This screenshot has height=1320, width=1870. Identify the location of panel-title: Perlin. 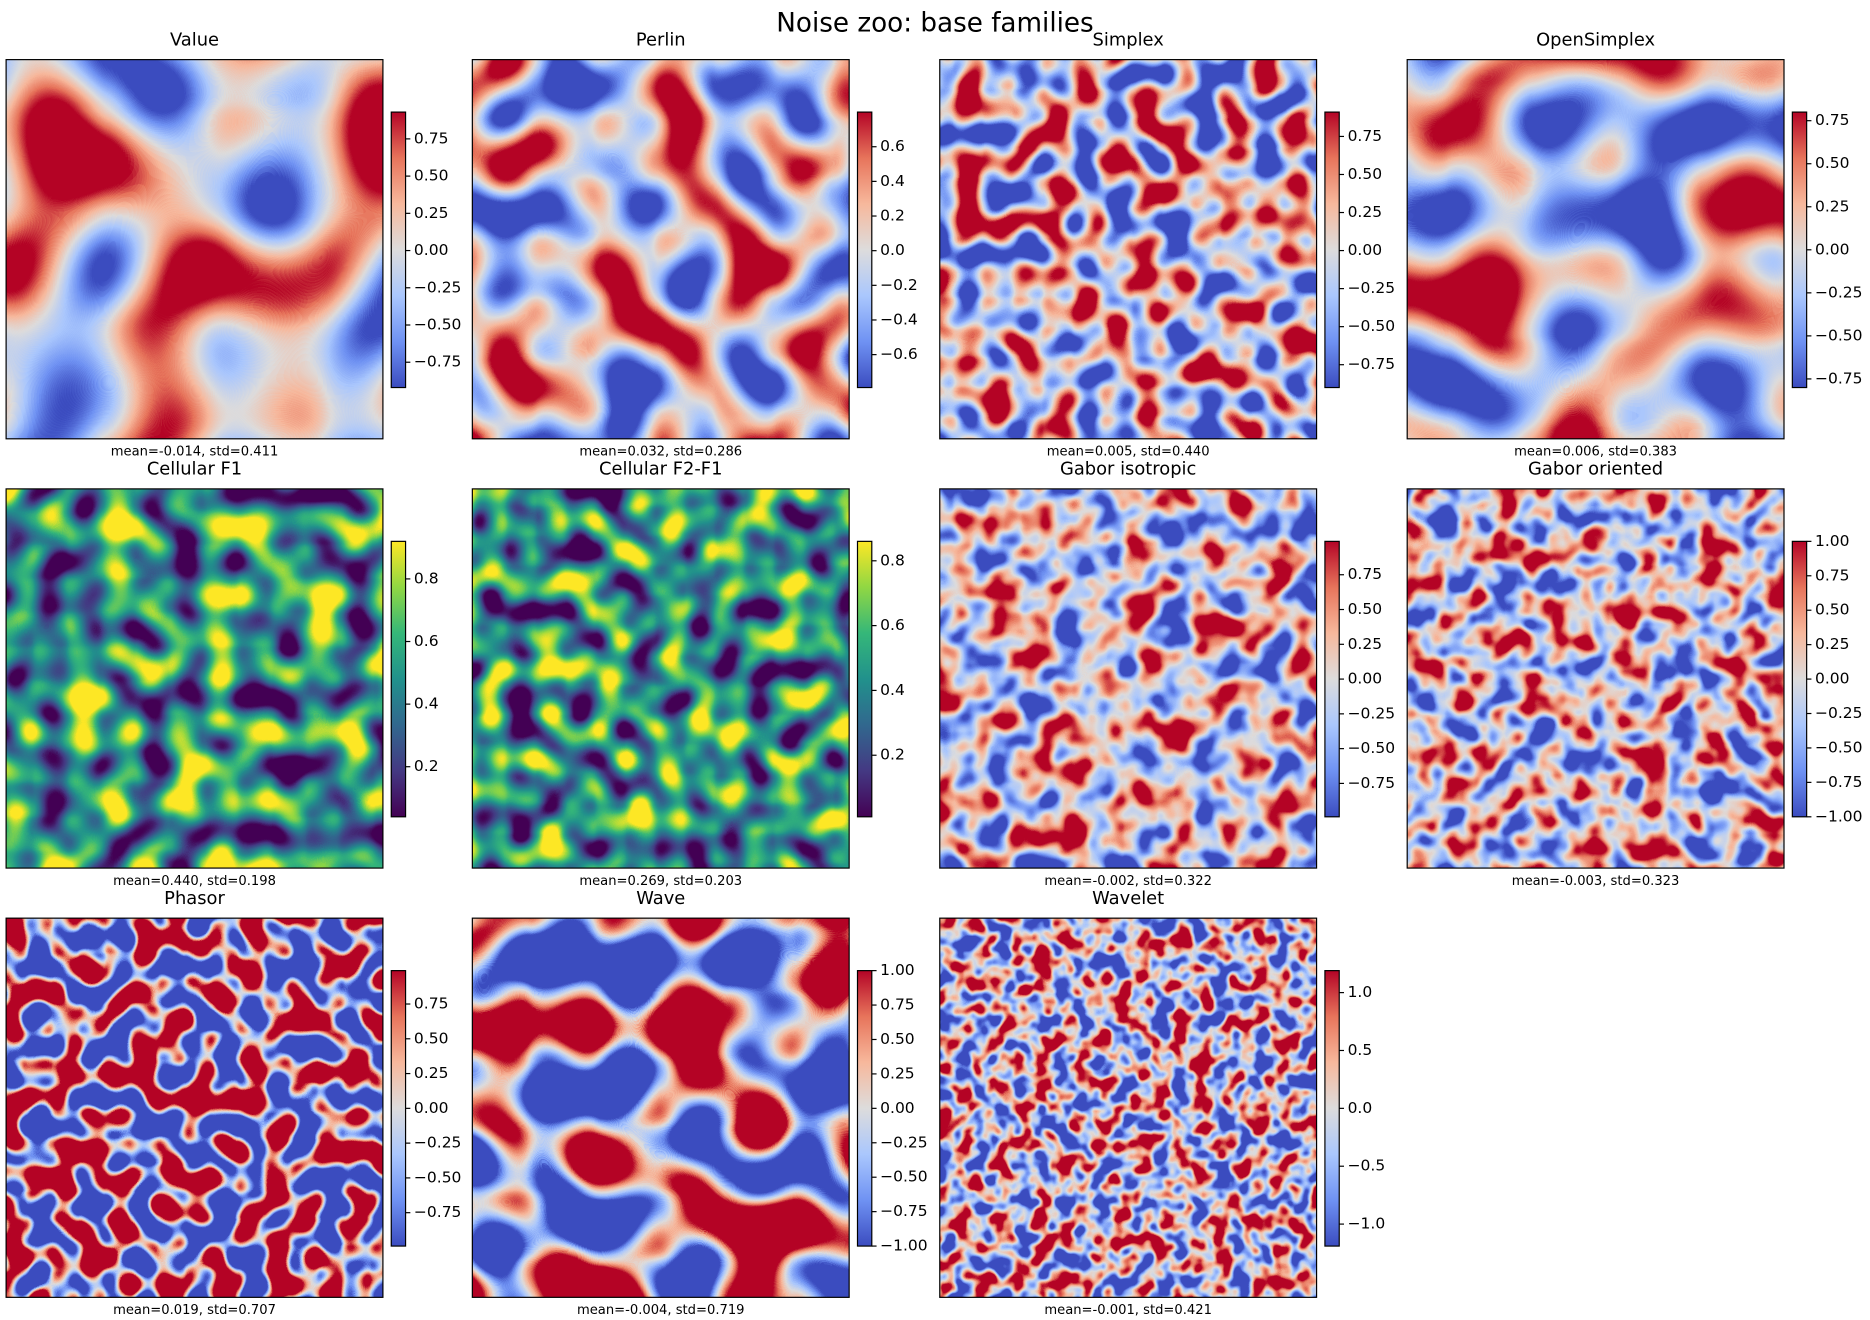
(661, 39).